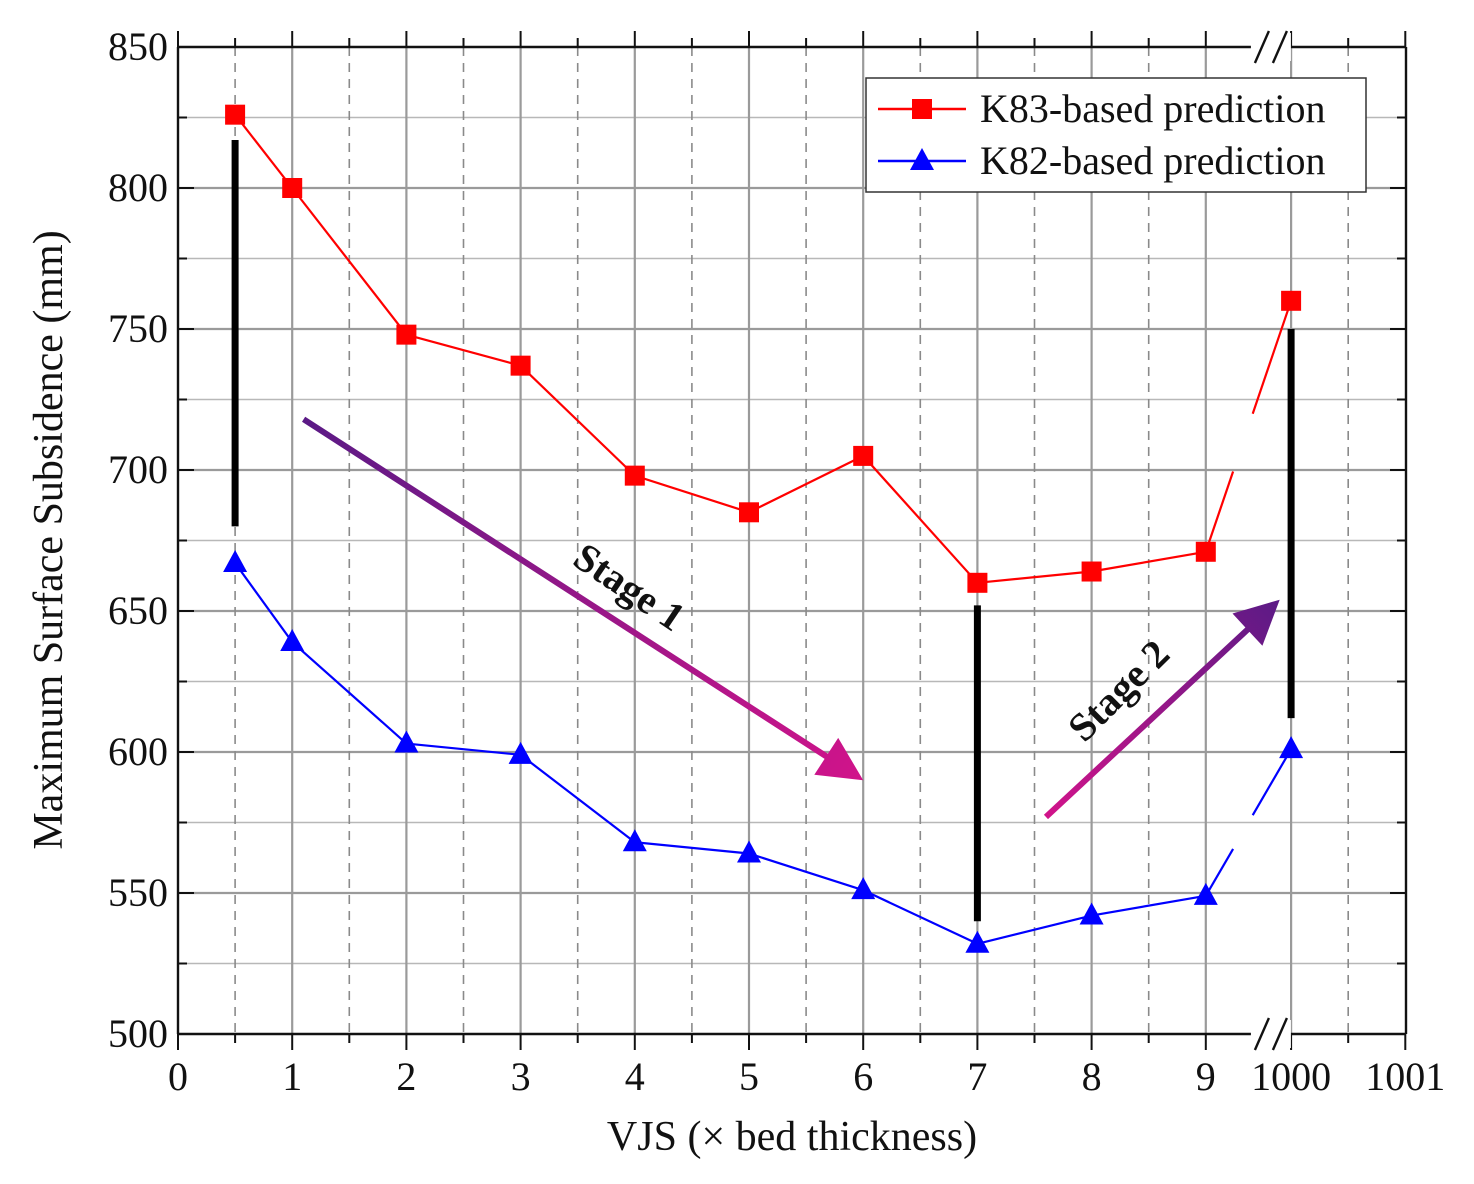  What do you see at coordinates (138, 46) in the screenshot?
I see `y-tick-label: 850` at bounding box center [138, 46].